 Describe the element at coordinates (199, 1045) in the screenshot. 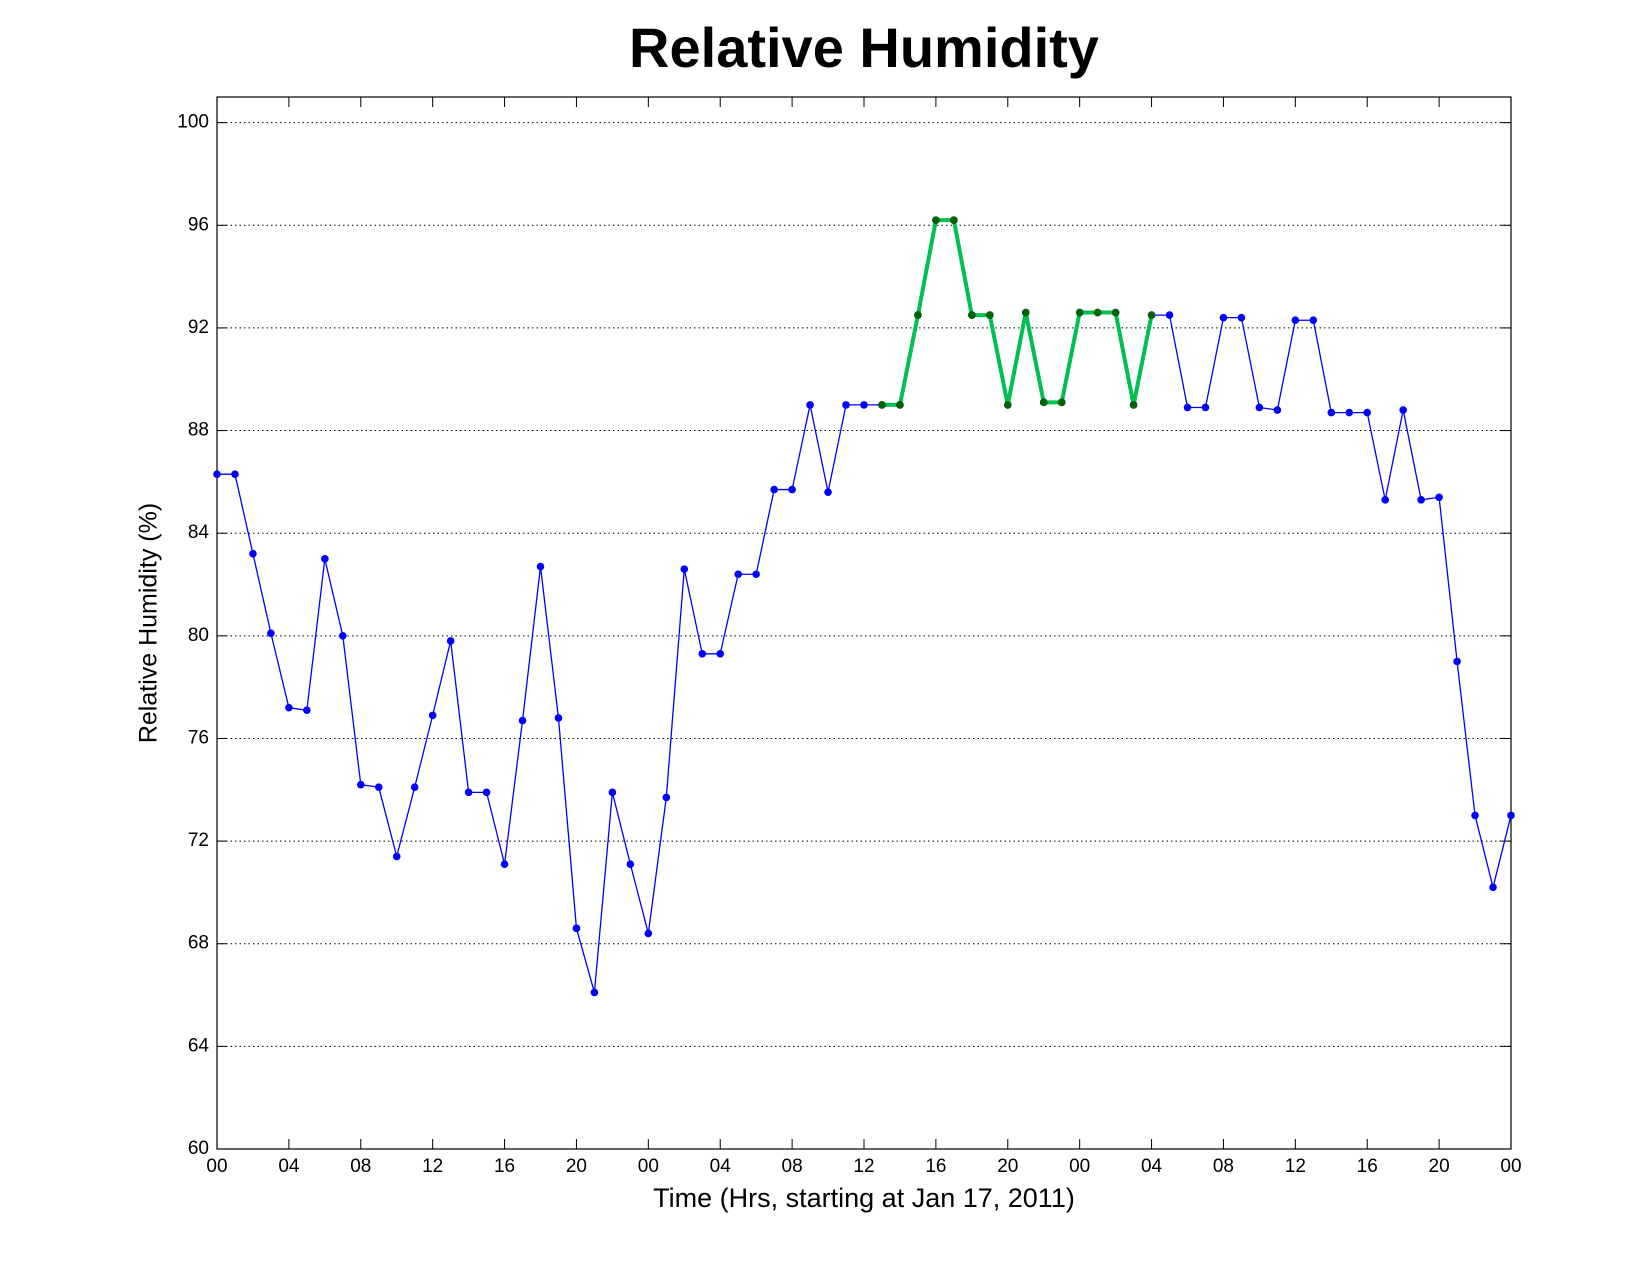

I see `y-tick-label: 64` at that location.